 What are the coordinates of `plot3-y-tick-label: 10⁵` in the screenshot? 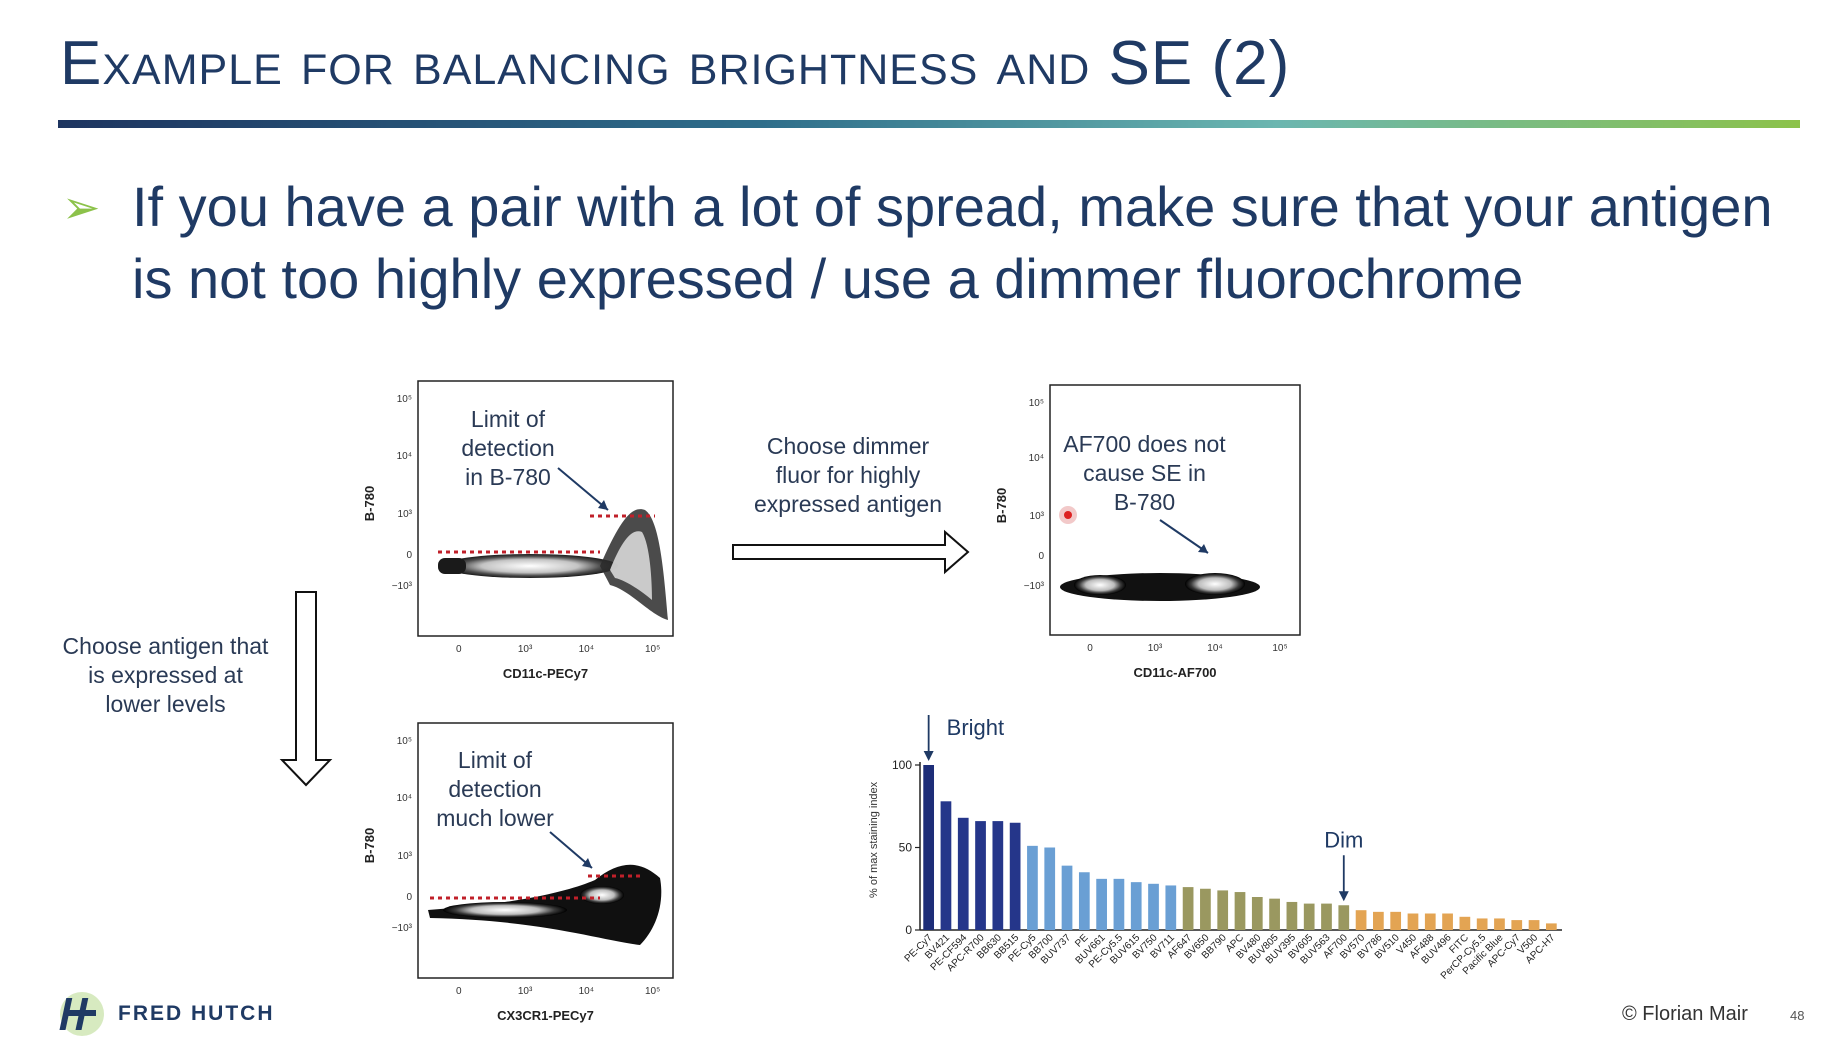 It's located at (404, 742).